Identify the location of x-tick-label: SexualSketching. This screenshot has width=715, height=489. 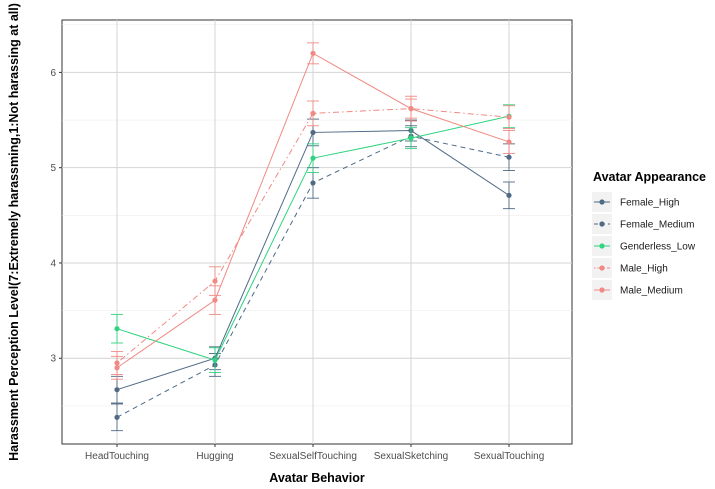
(411, 456).